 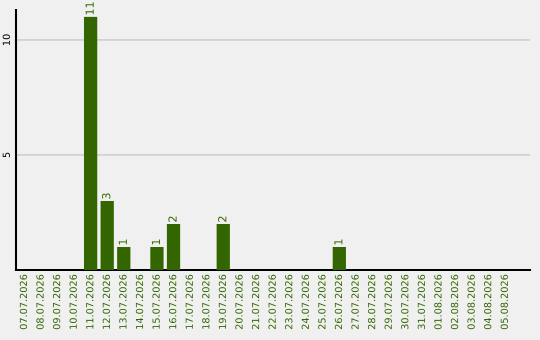 What do you see at coordinates (156, 301) in the screenshot?
I see `x-tick-label: 15.07.2026` at bounding box center [156, 301].